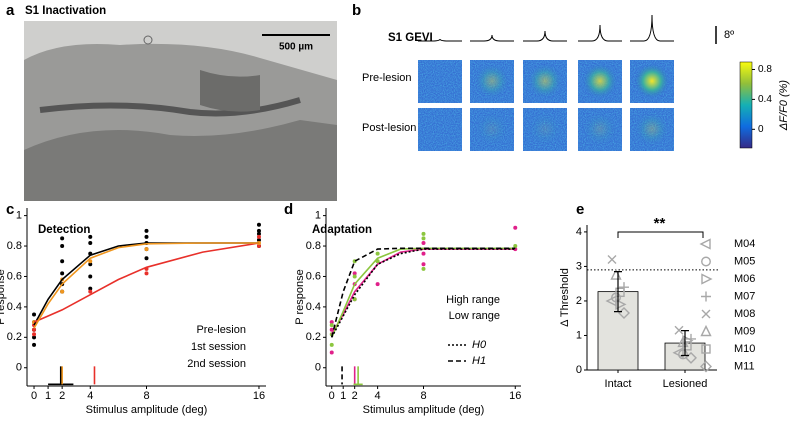  What do you see at coordinates (729, 35) in the screenshot?
I see `scale-label: 8º` at bounding box center [729, 35].